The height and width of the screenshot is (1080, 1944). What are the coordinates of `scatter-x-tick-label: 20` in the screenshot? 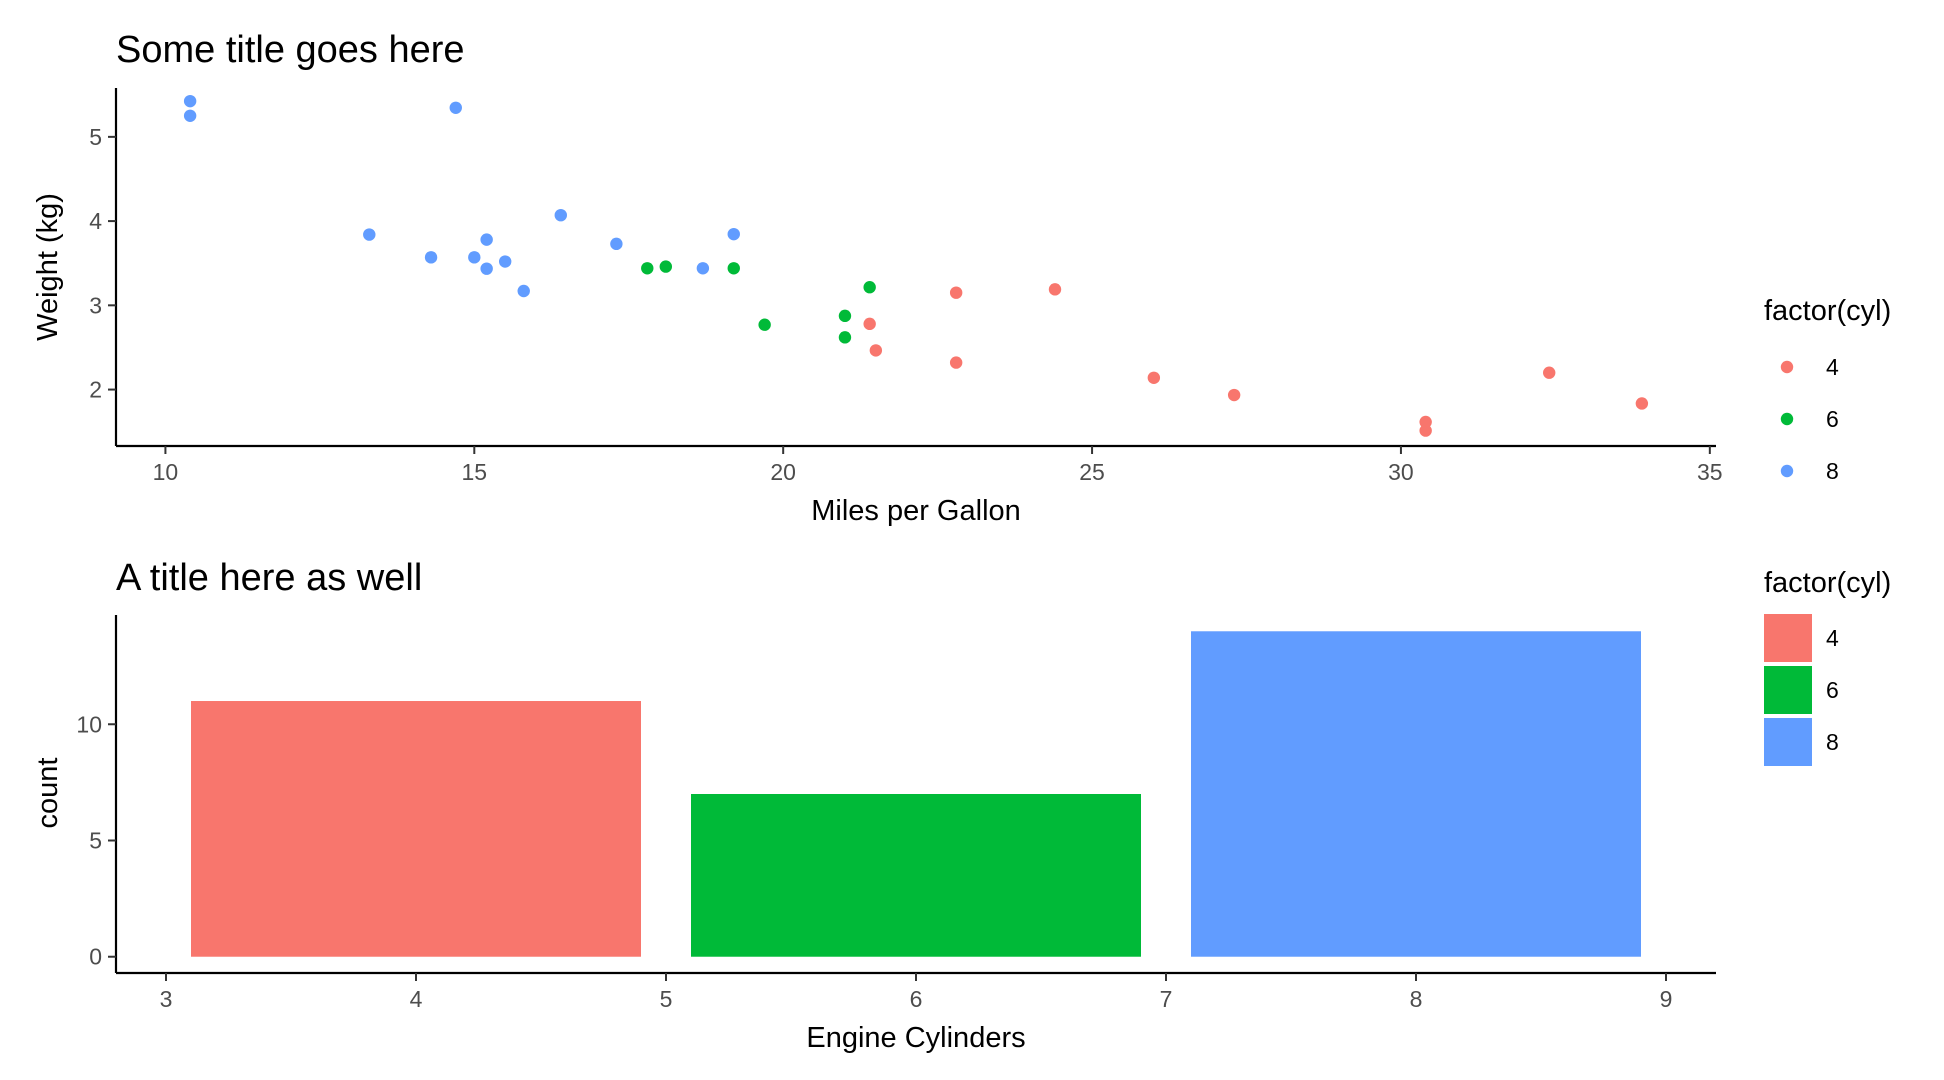 It's located at (783, 472).